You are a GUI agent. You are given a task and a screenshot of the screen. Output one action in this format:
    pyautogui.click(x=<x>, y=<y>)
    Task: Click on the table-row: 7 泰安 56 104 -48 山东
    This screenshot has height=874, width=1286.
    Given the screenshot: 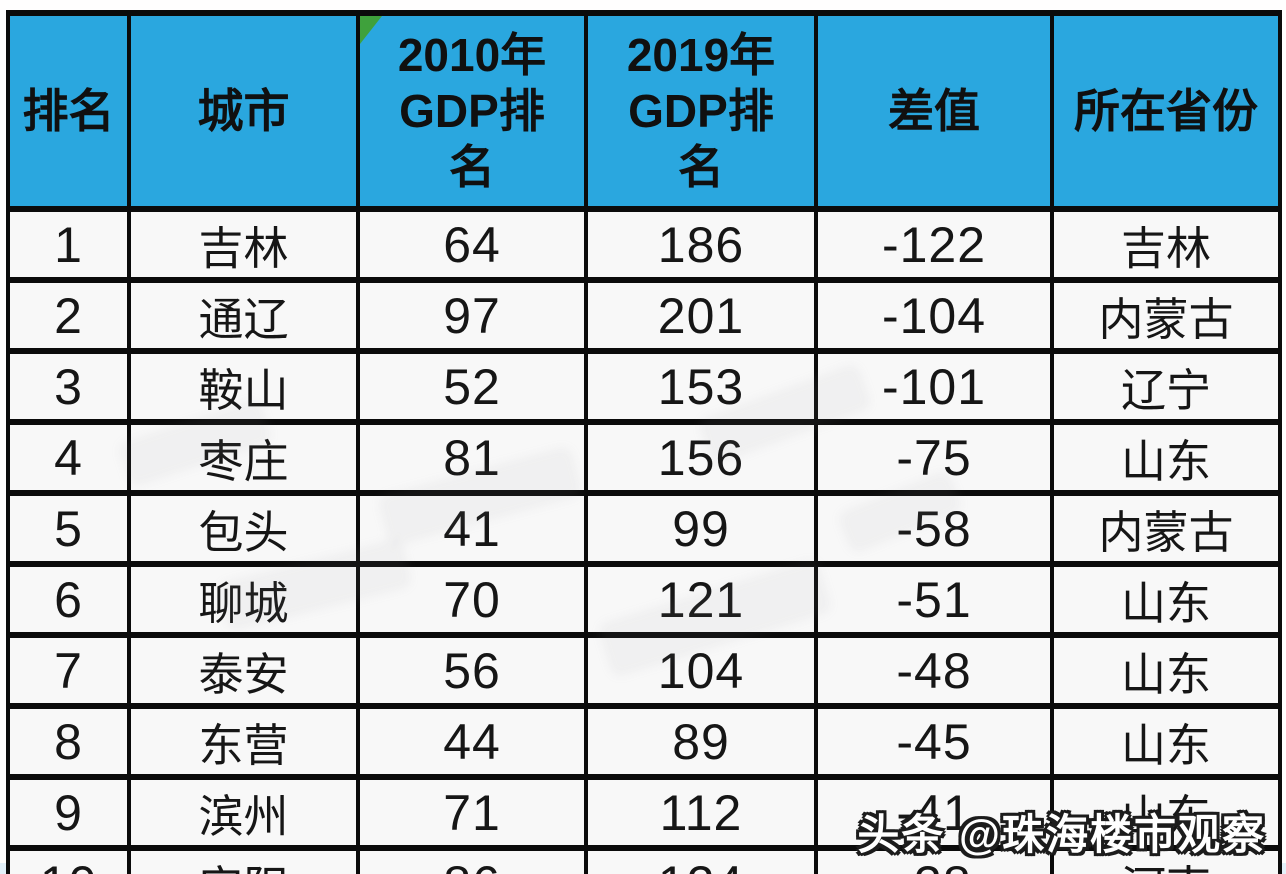 What is the action you would take?
    pyautogui.click(x=644, y=670)
    